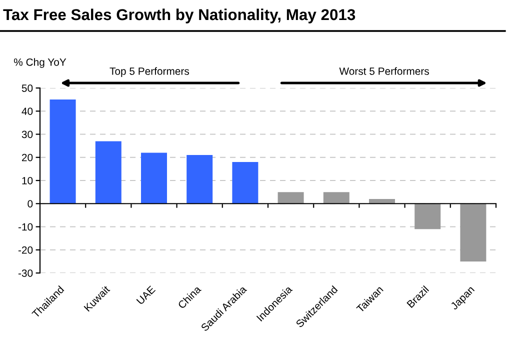  What do you see at coordinates (25, 273) in the screenshot?
I see `y-tick-label: -30` at bounding box center [25, 273].